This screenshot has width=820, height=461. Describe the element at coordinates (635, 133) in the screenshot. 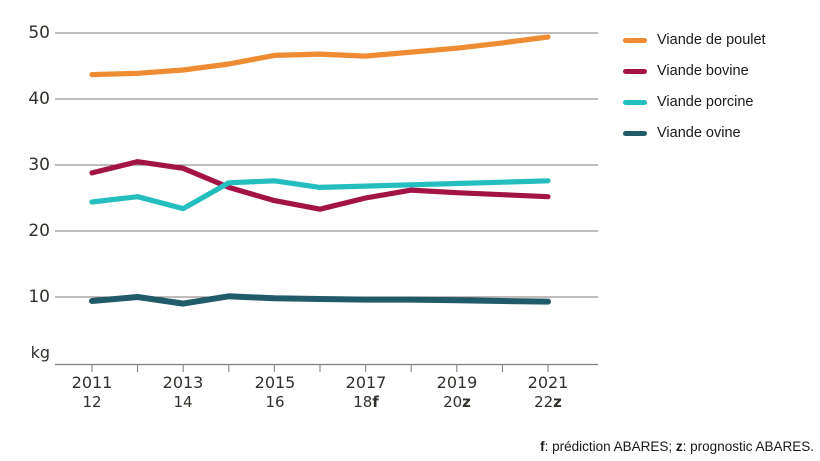

I see `legend-swatch-ovine` at that location.